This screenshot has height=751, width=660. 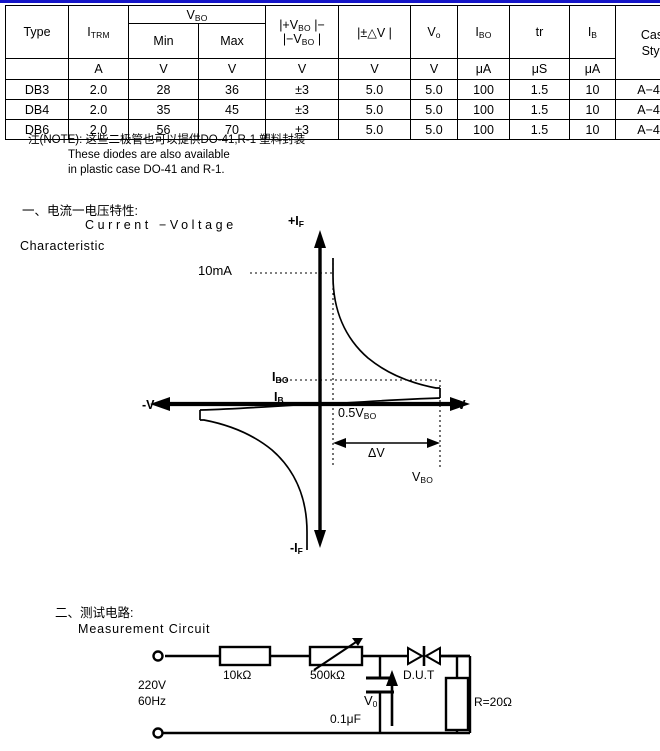 I want to click on top-accent-bar, so click(x=330, y=1).